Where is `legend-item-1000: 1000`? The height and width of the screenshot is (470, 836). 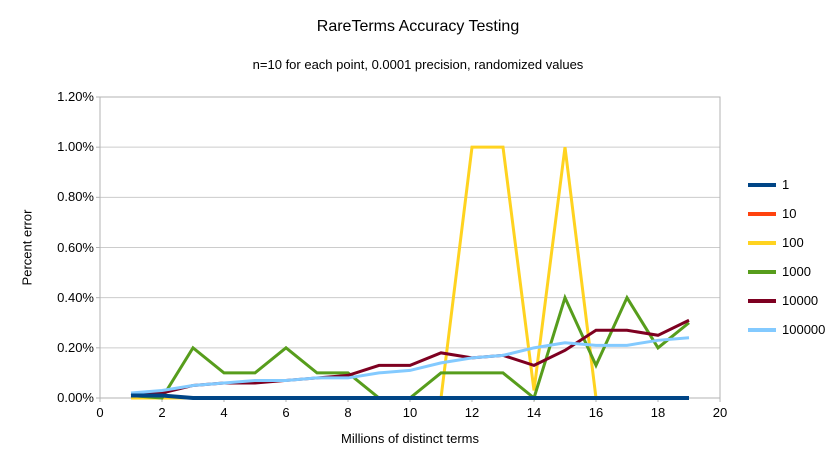 legend-item-1000: 1000 is located at coordinates (792, 271).